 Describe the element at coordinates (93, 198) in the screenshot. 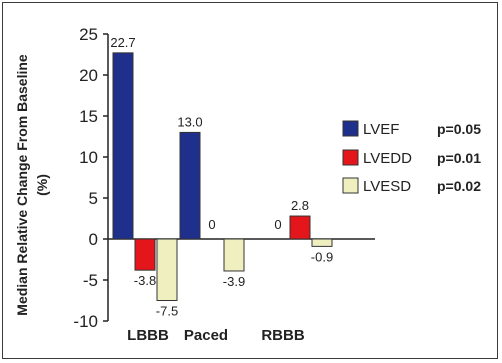

I see `y-tick-label: 5` at that location.